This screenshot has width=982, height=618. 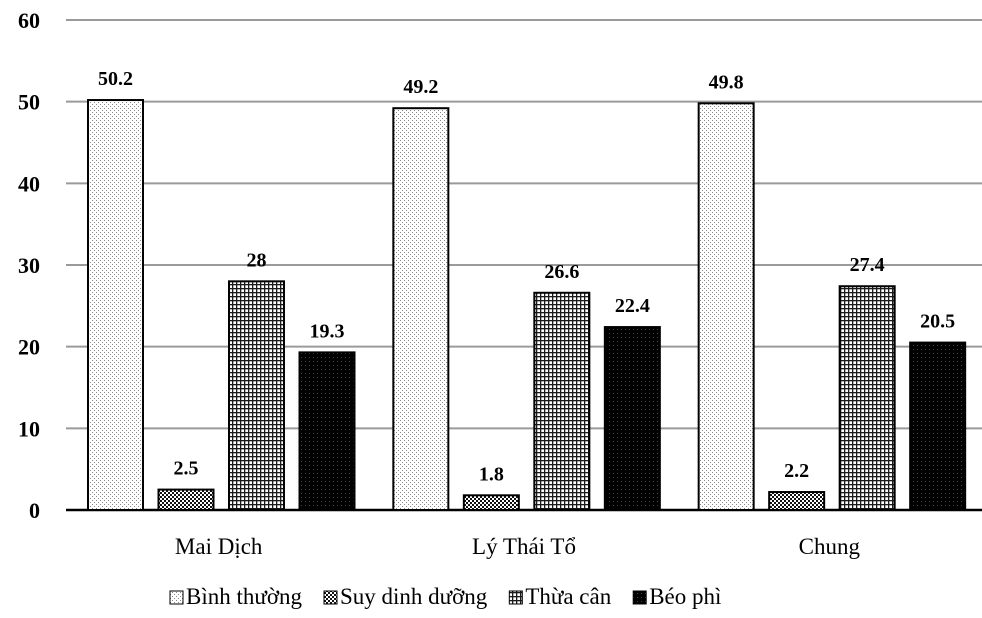 What do you see at coordinates (726, 307) in the screenshot?
I see `bar-binh-thuong-chung` at bounding box center [726, 307].